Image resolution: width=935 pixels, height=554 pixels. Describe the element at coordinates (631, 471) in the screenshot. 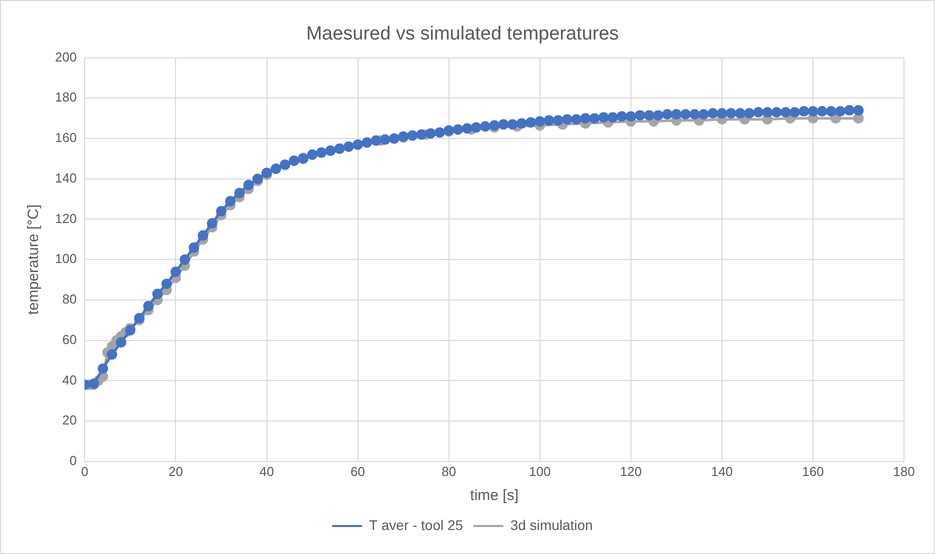

I see `x-tick-label: 120` at that location.